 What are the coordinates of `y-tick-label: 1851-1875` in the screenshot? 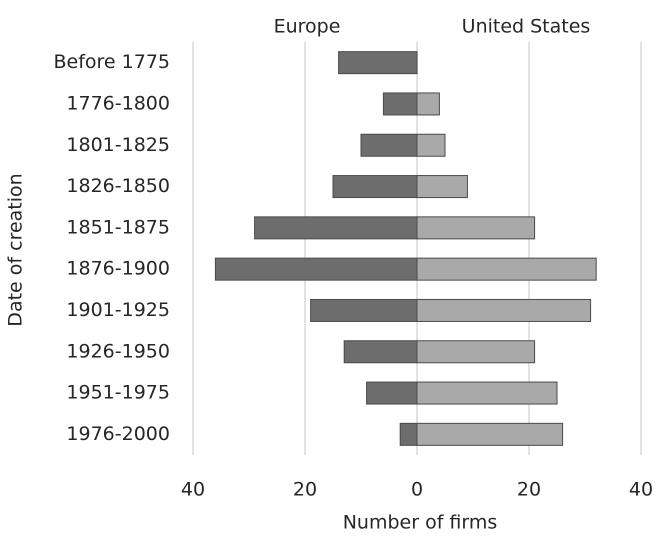 It's located at (118, 227).